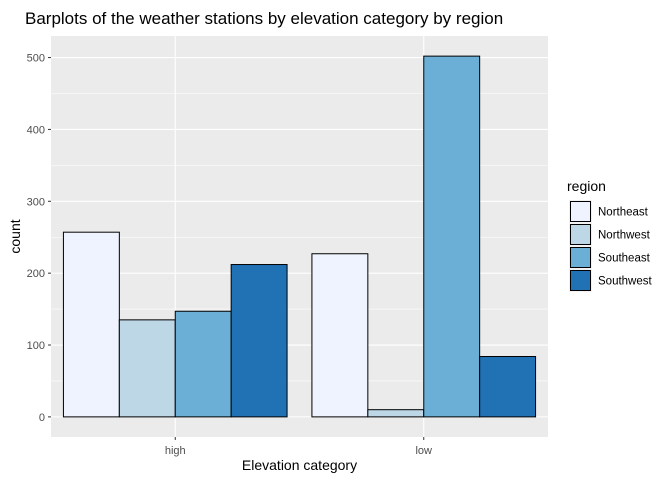 The height and width of the screenshot is (480, 672). What do you see at coordinates (147, 368) in the screenshot?
I see `bar-northwest-high` at bounding box center [147, 368].